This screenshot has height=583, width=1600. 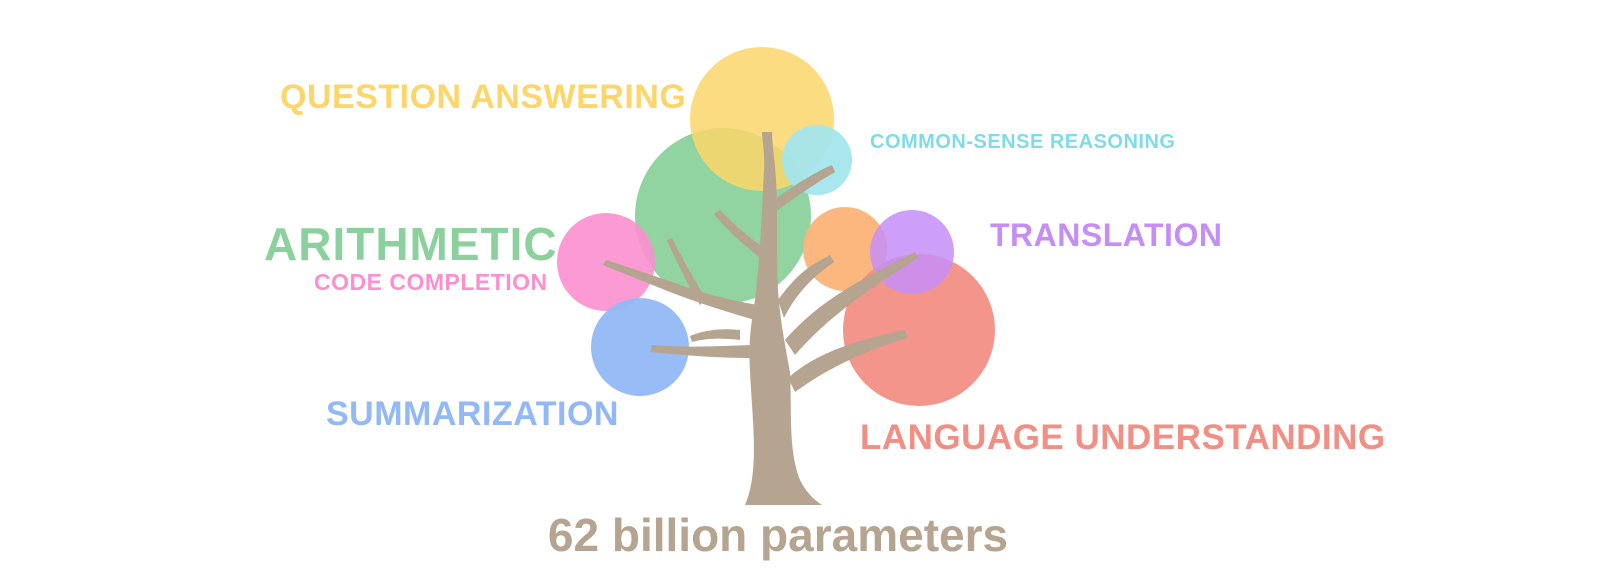 What do you see at coordinates (1023, 142) in the screenshot?
I see `common-sense-reasoning-label: COMMON-SENSE REASONING` at bounding box center [1023, 142].